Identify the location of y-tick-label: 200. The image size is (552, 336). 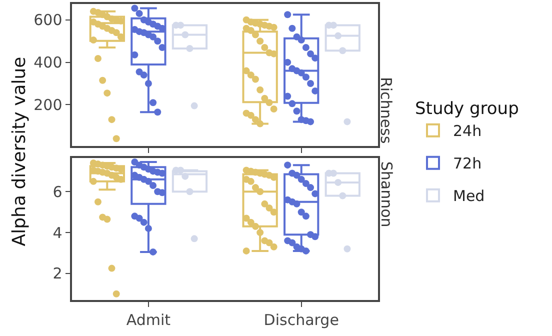
(48, 105).